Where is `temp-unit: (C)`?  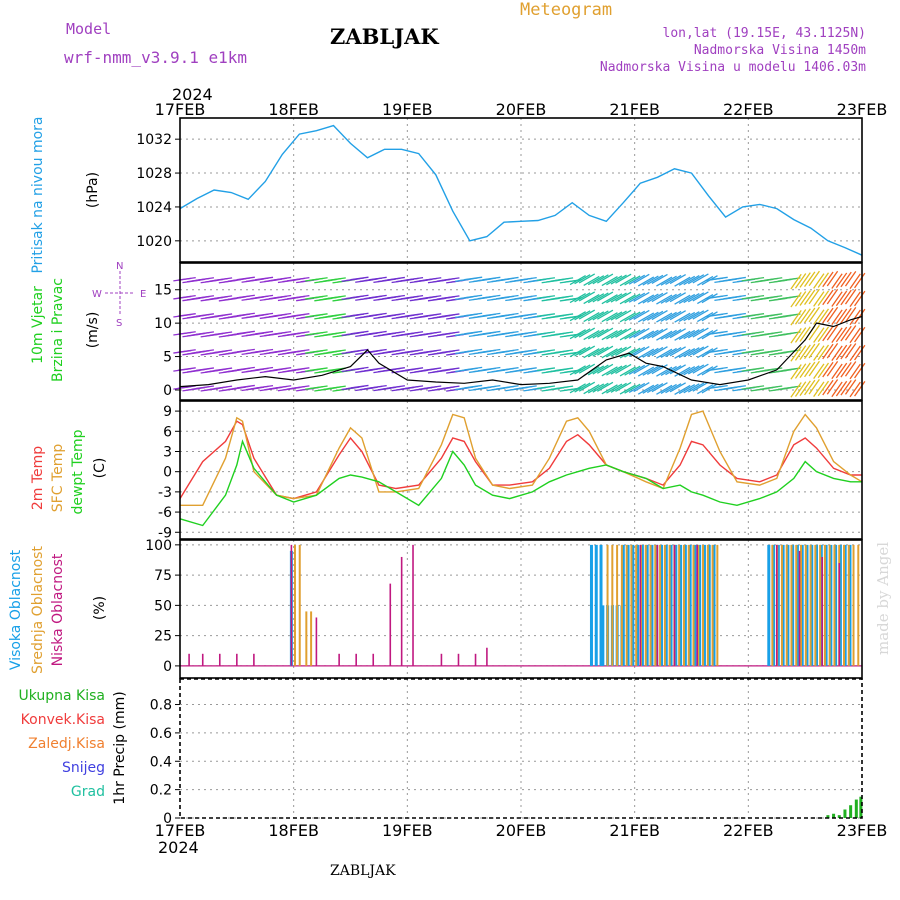 temp-unit: (C) is located at coordinates (100, 468).